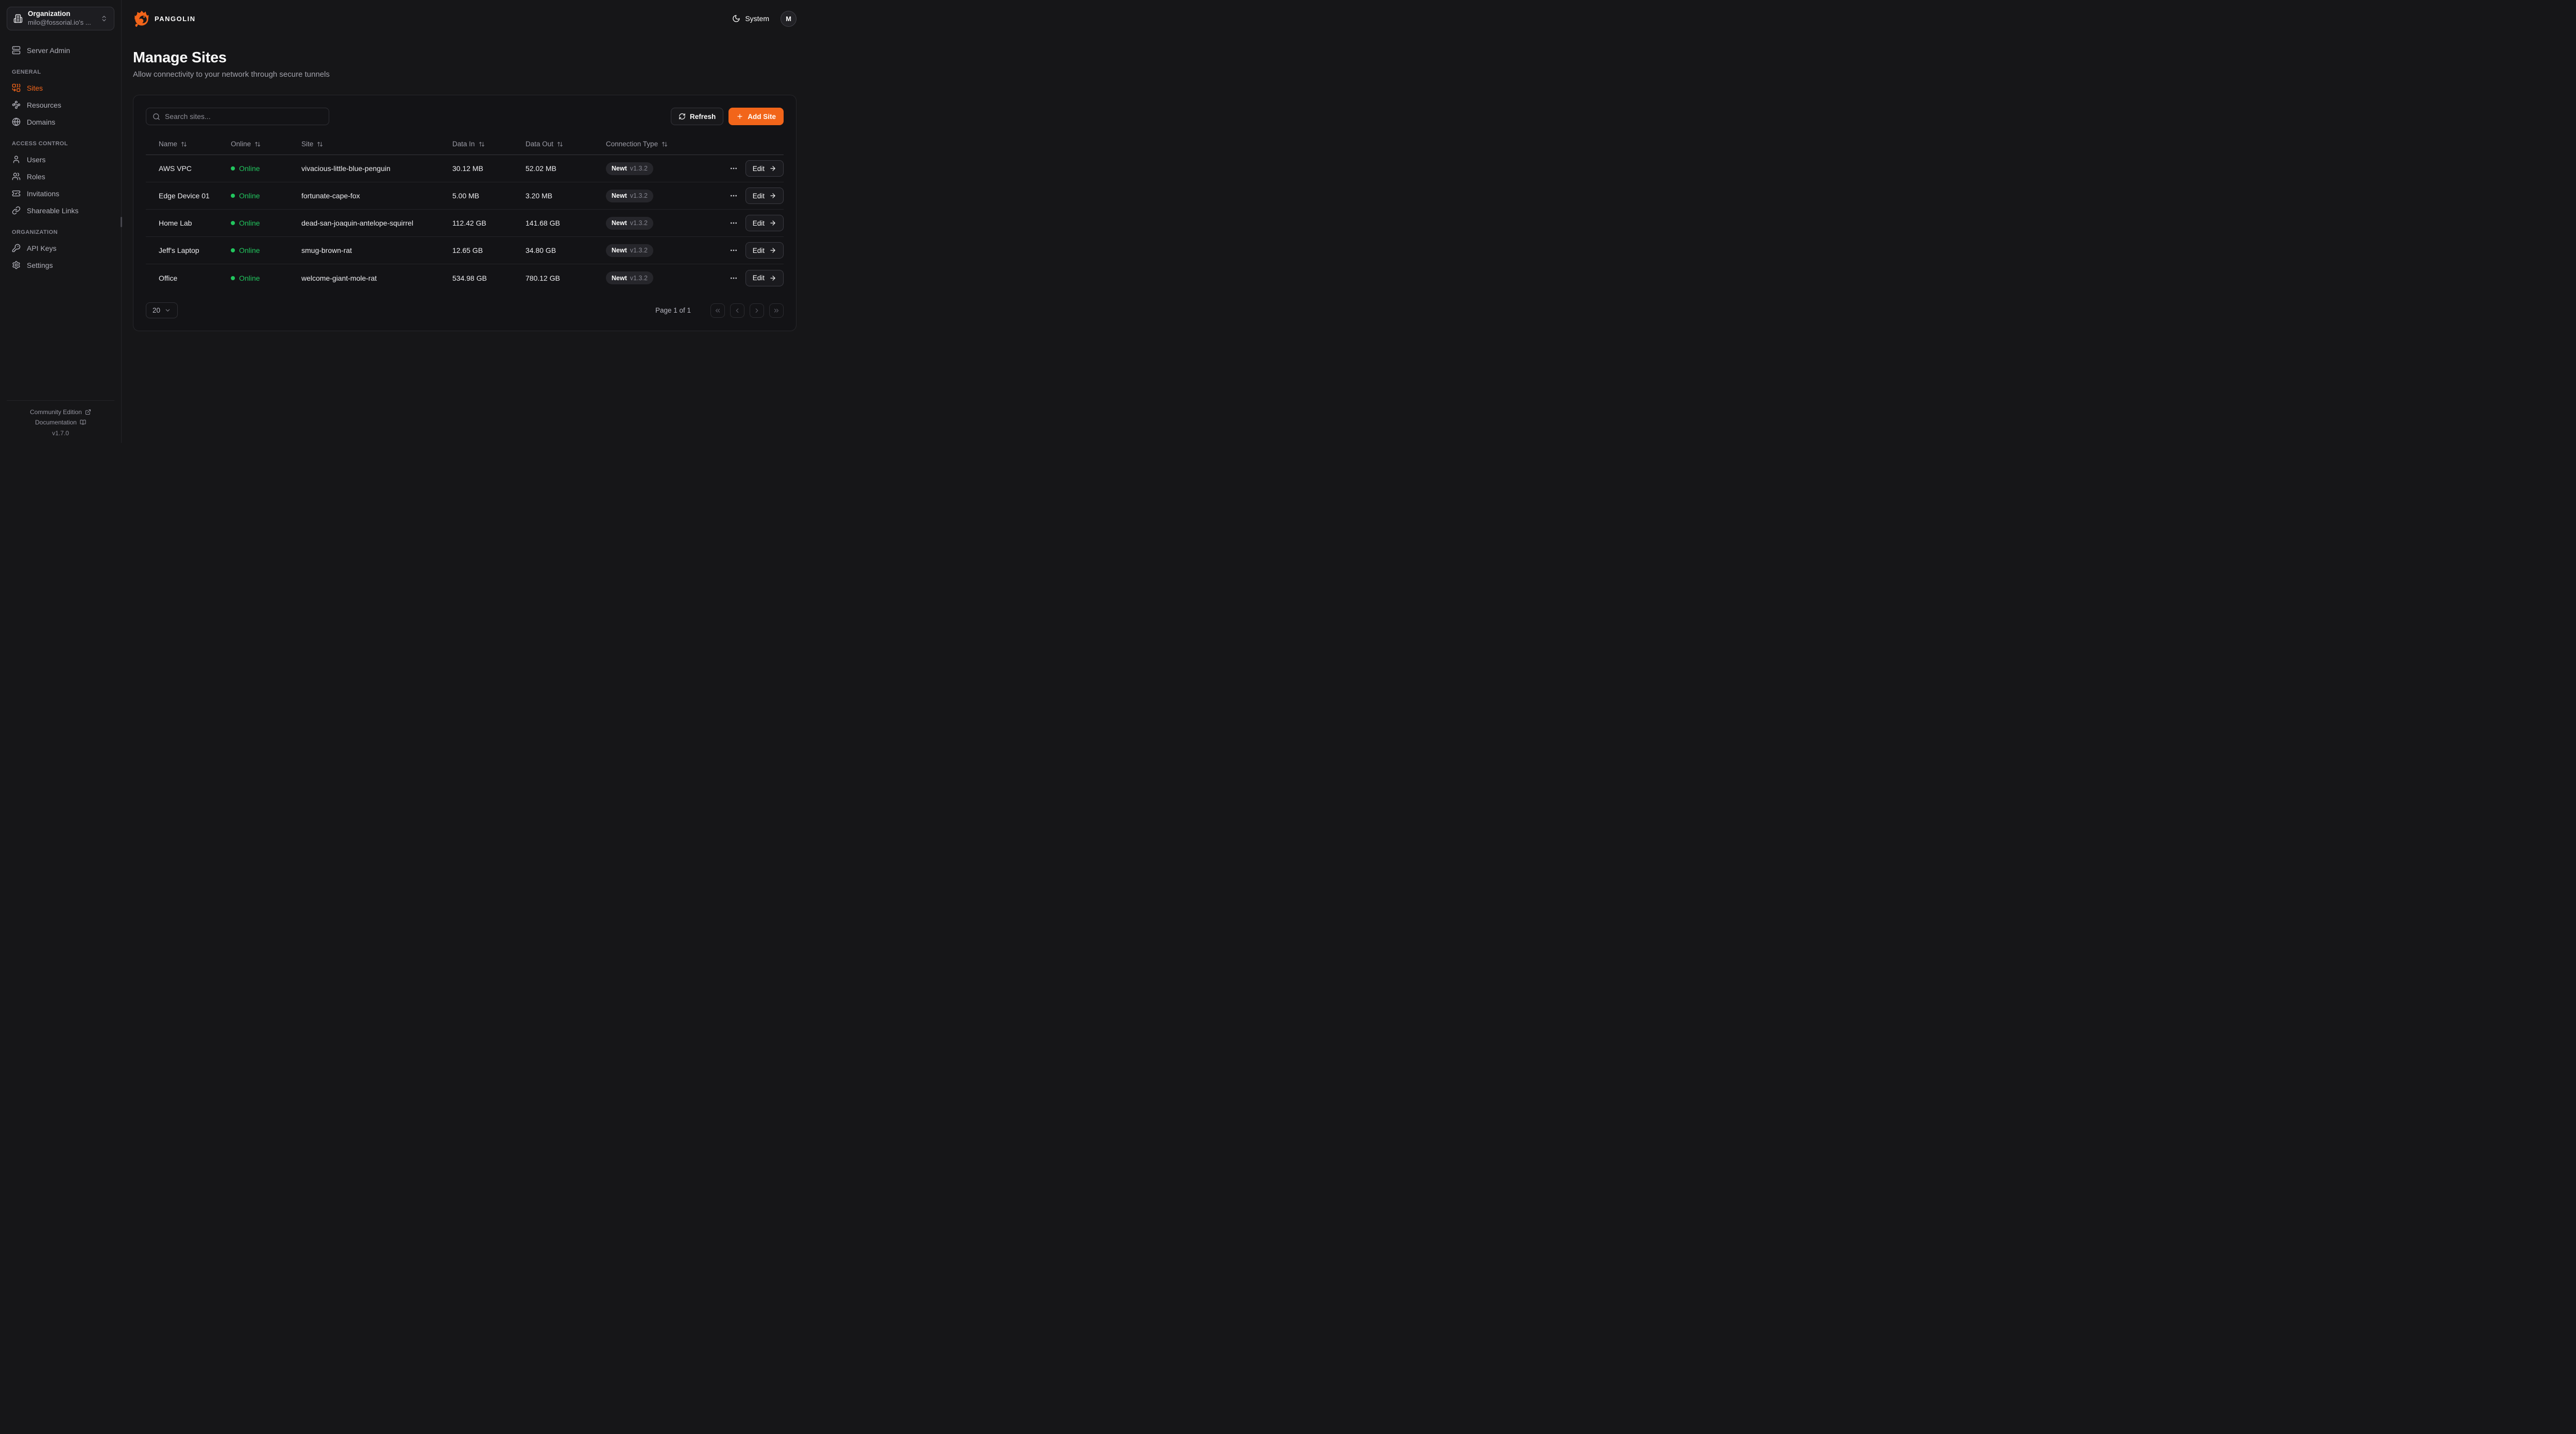 Image resolution: width=2576 pixels, height=1434 pixels. I want to click on section-label-organization: ORGANIZATION, so click(35, 232).